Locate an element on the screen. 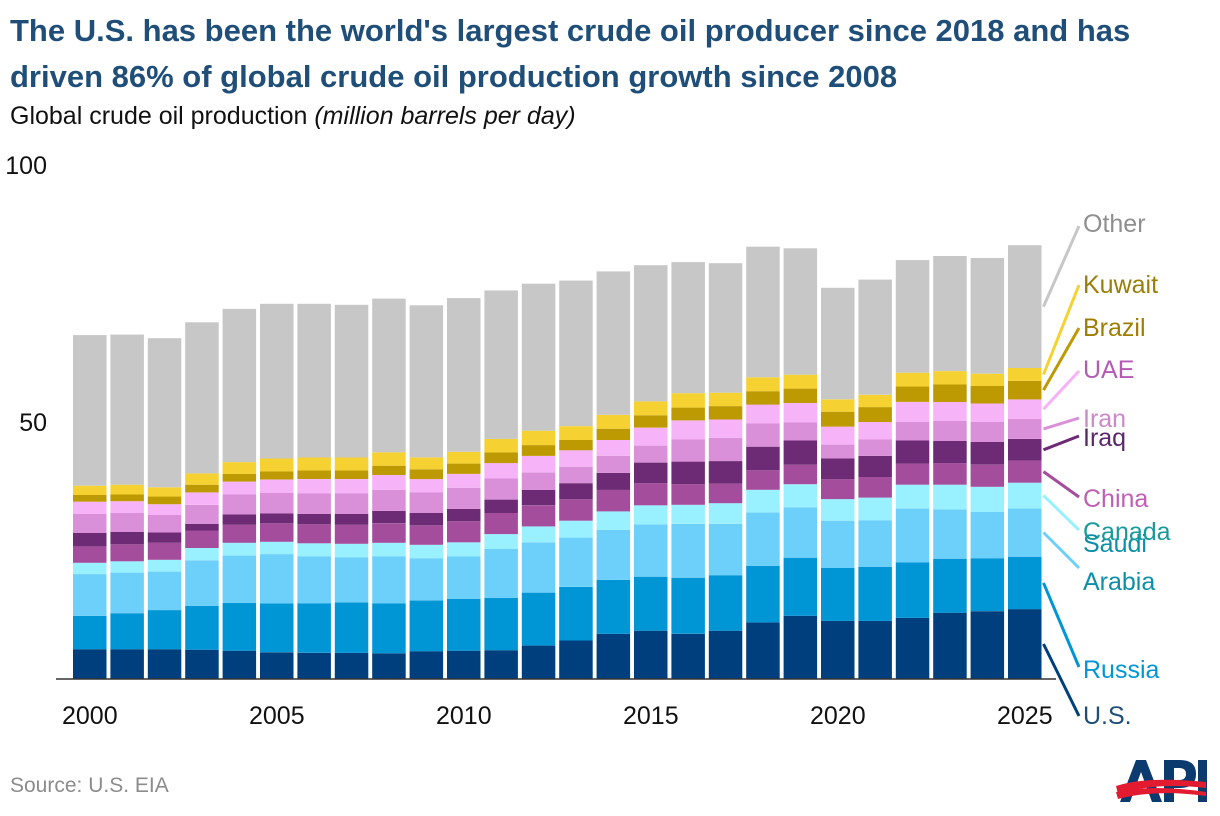 Image resolution: width=1220 pixels, height=816 pixels. bar-brazil-2025 is located at coordinates (1025, 390).